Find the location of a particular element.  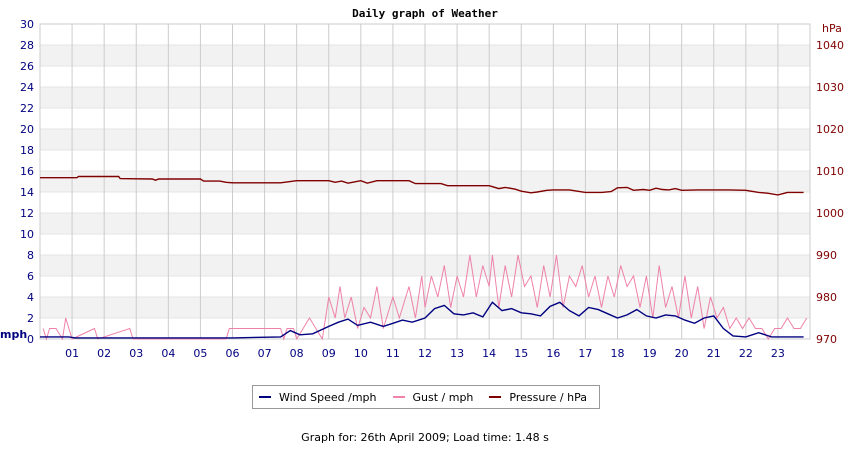

x-tick-label: 12 is located at coordinates (425, 353).